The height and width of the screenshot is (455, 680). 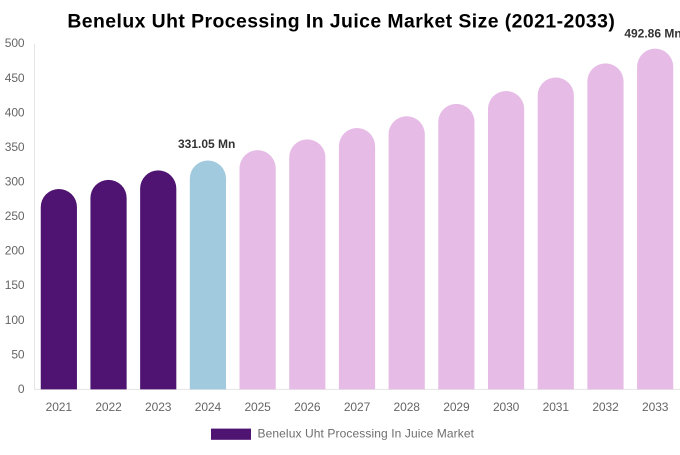 What do you see at coordinates (206, 144) in the screenshot?
I see `svg-text: 331.05 Mn` at bounding box center [206, 144].